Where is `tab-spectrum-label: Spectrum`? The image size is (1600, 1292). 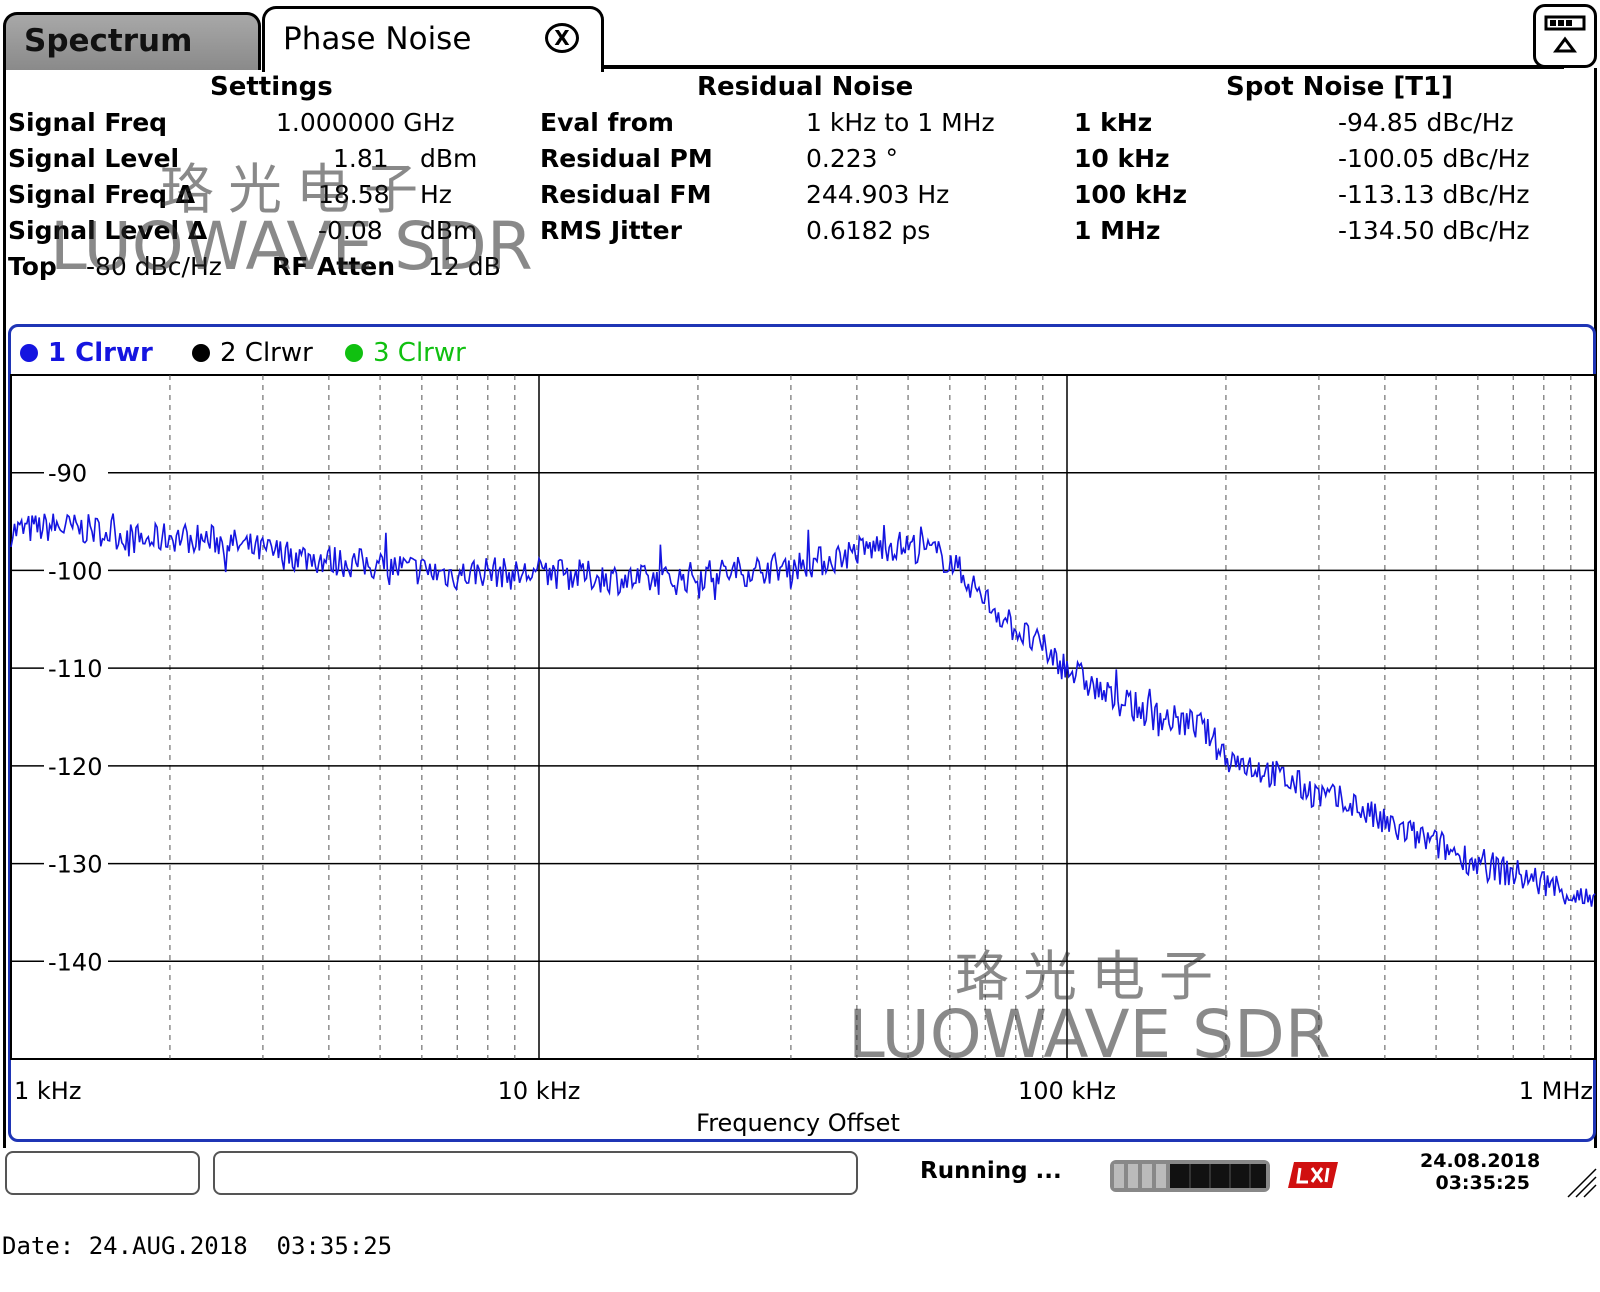
tab-spectrum-label: Spectrum is located at coordinates (108, 41).